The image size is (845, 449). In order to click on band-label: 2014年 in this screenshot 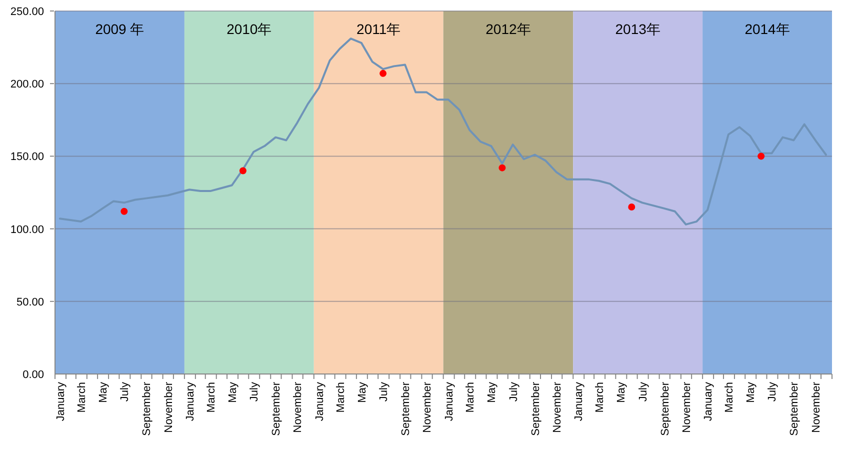, I will do `click(767, 29)`.